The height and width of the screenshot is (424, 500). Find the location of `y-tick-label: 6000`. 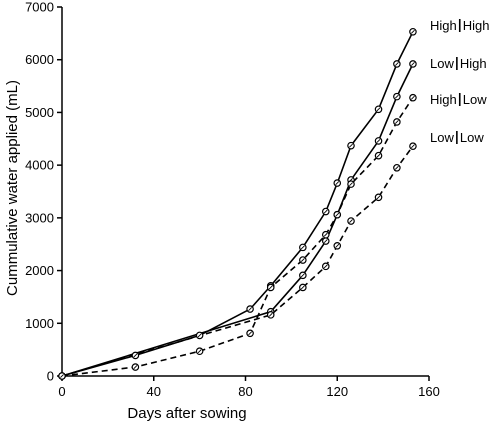

y-tick-label: 6000 is located at coordinates (39, 59).